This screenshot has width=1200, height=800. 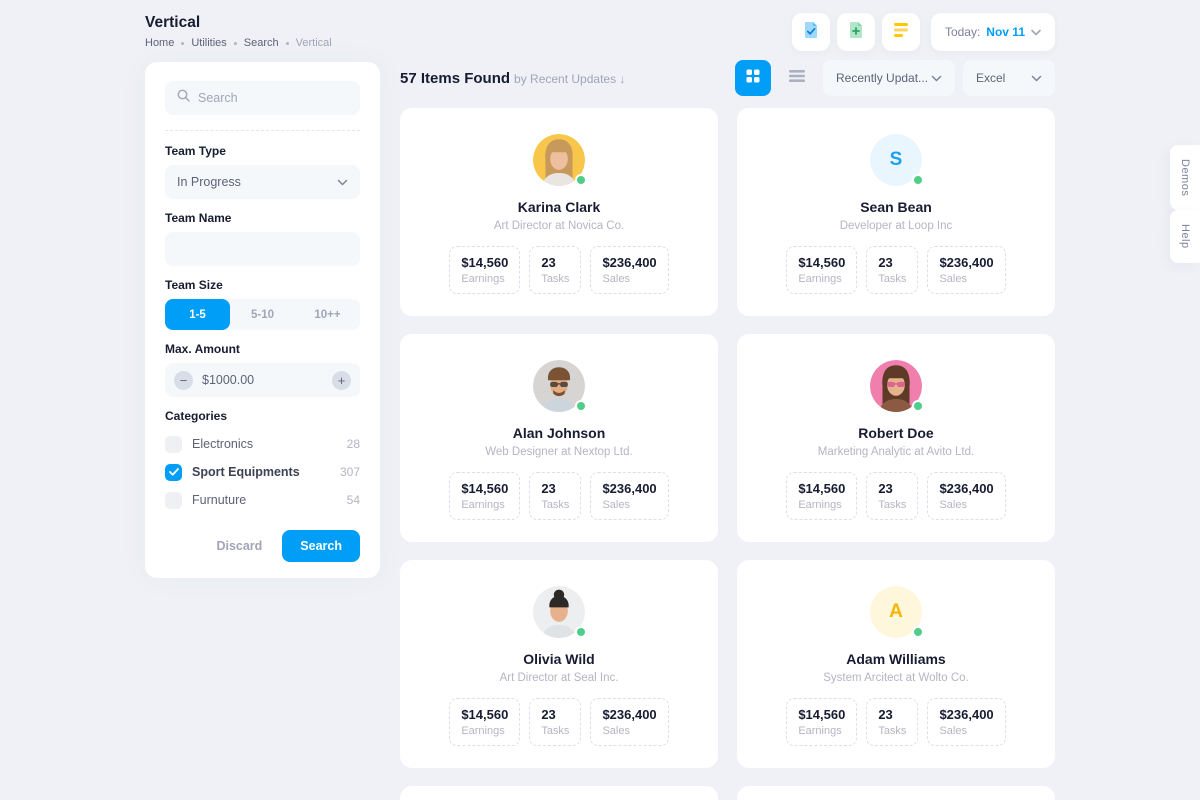 I want to click on increment-button: +, so click(x=341, y=380).